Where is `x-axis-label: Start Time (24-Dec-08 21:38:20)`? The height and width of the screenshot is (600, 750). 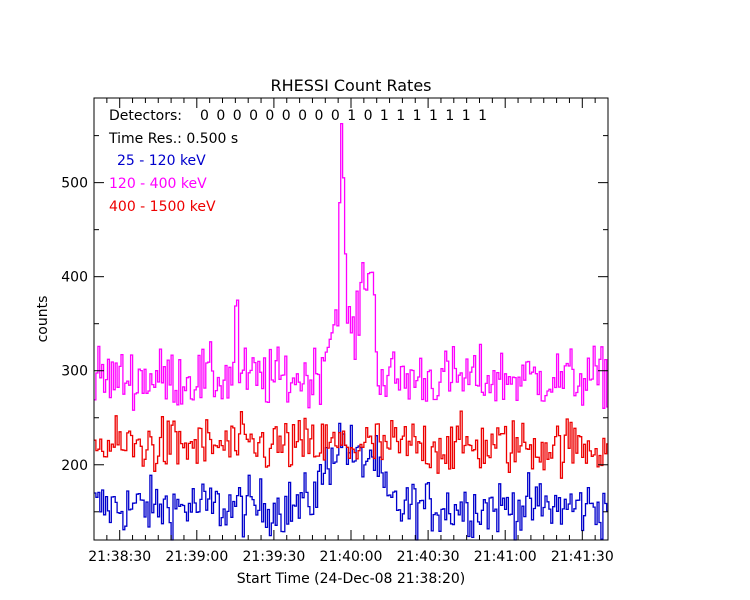 x-axis-label: Start Time (24-Dec-08 21:38:20) is located at coordinates (351, 579).